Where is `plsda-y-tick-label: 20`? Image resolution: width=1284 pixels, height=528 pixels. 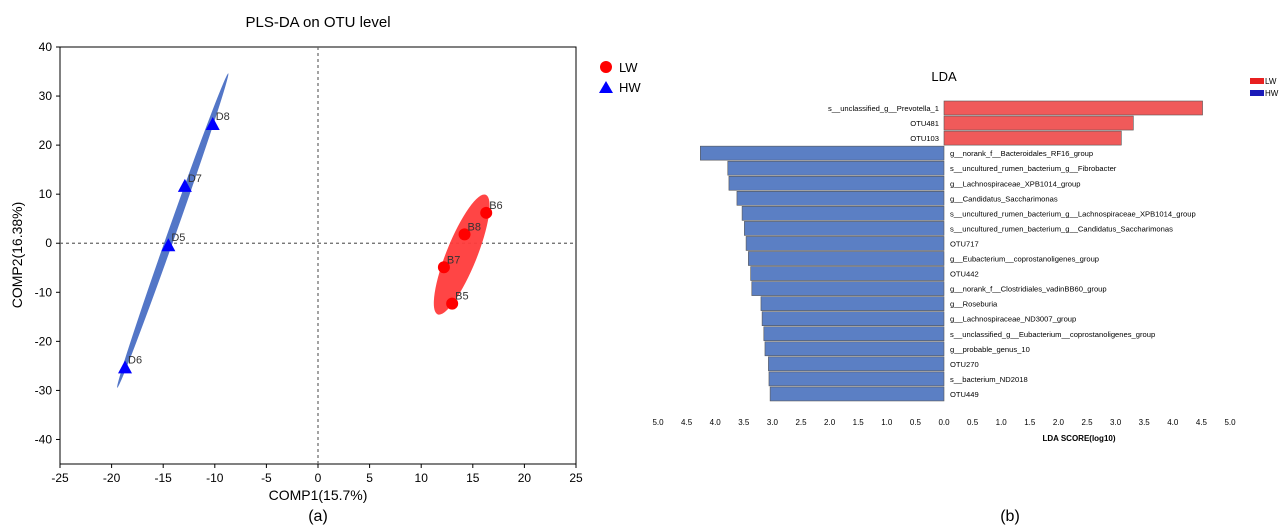 plsda-y-tick-label: 20 is located at coordinates (46, 145).